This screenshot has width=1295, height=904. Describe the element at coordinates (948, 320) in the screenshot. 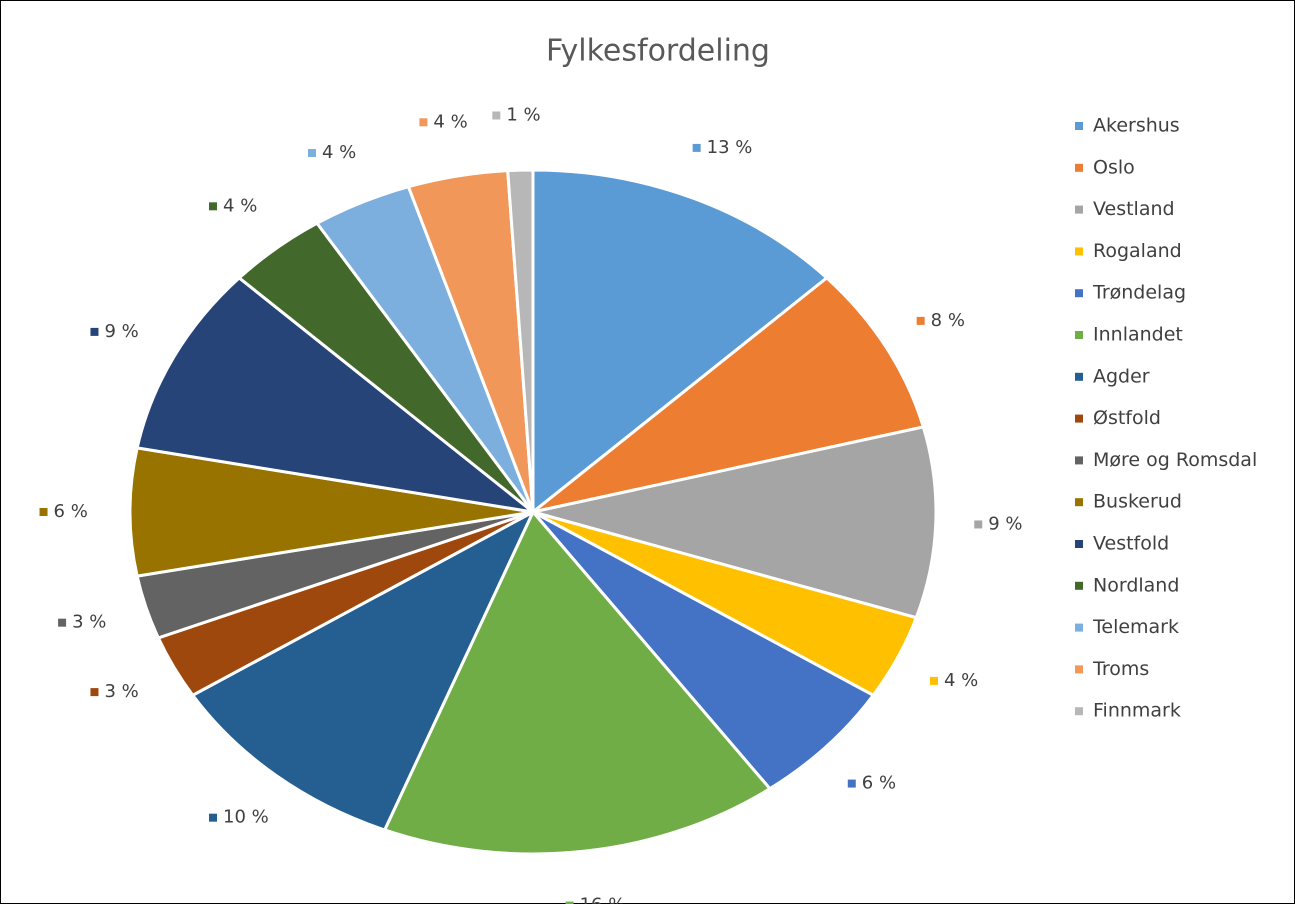

I see `data-label: 8 %` at that location.